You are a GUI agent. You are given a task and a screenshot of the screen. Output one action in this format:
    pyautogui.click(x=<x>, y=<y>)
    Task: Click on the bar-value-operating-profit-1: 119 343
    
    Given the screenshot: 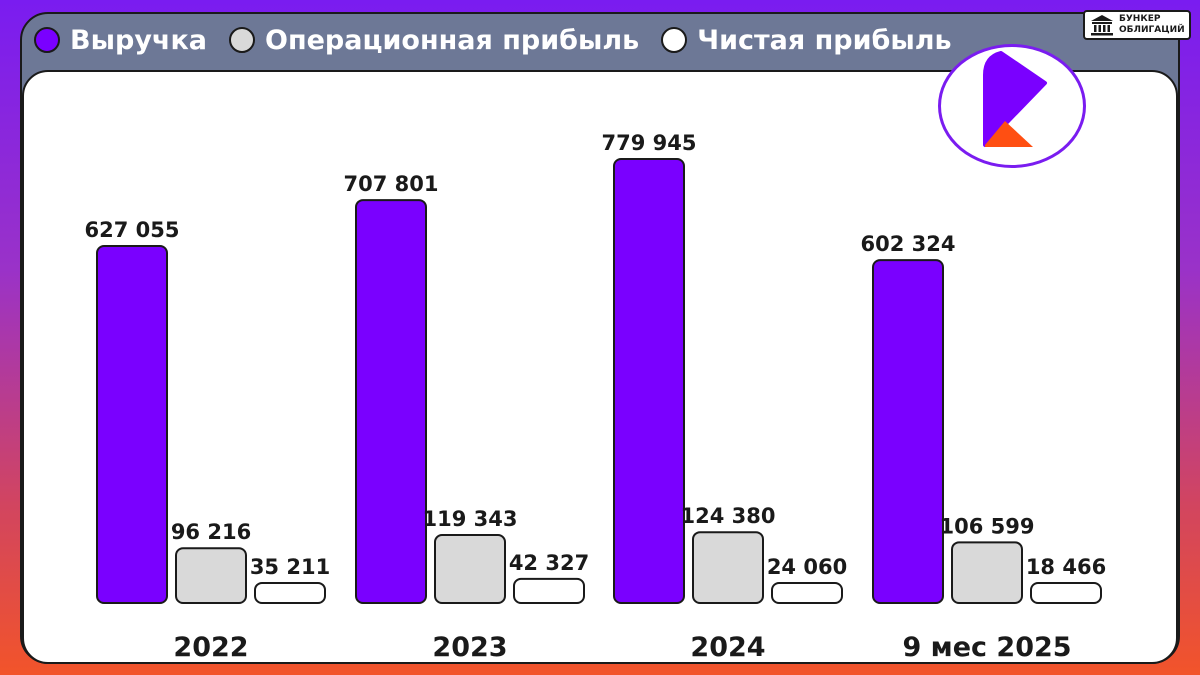 What is the action you would take?
    pyautogui.click(x=470, y=519)
    